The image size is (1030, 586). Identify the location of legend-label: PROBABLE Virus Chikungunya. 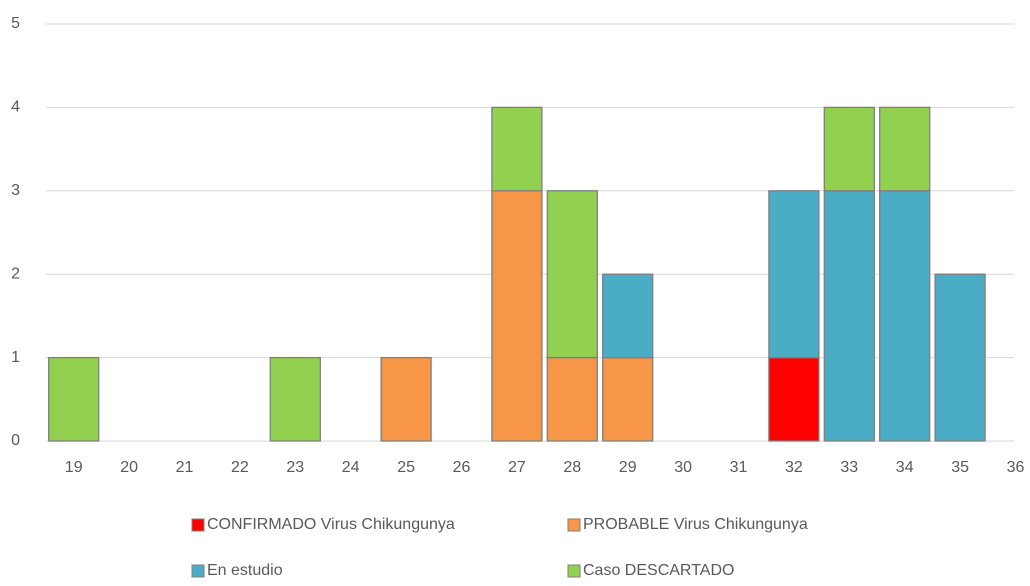
(695, 524).